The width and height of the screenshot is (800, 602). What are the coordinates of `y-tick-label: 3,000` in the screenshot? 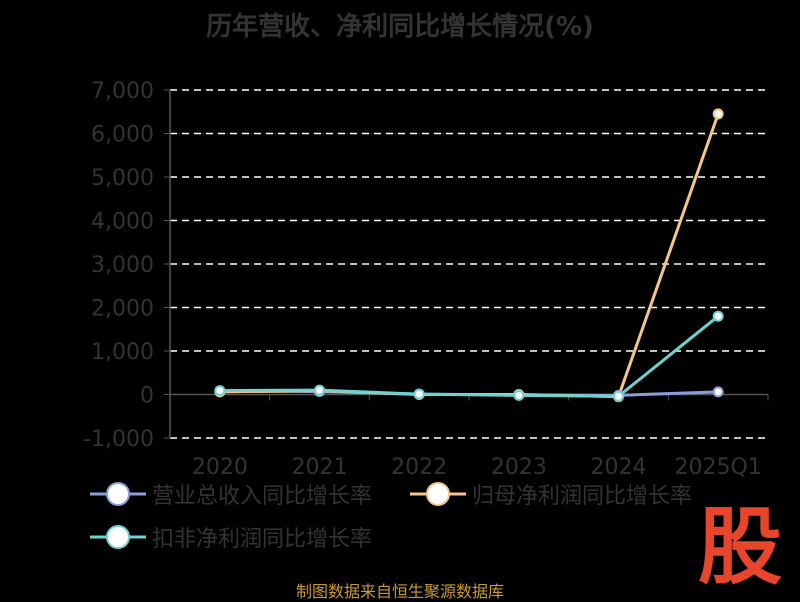 It's located at (122, 265).